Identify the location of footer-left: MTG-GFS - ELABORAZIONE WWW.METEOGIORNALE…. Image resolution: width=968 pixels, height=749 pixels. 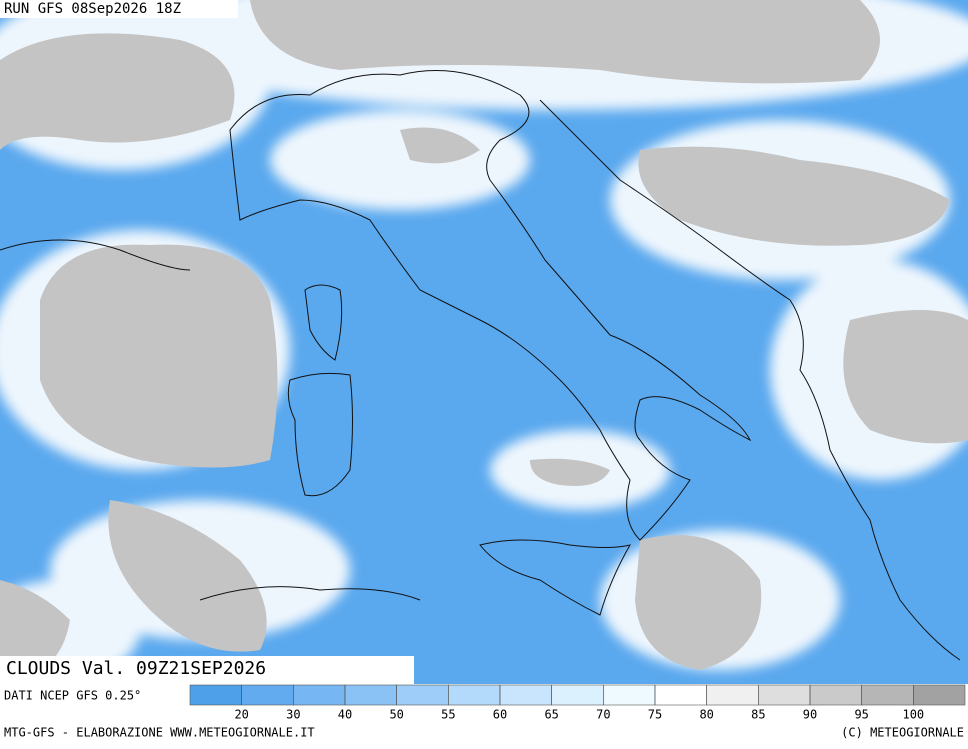
(159, 733).